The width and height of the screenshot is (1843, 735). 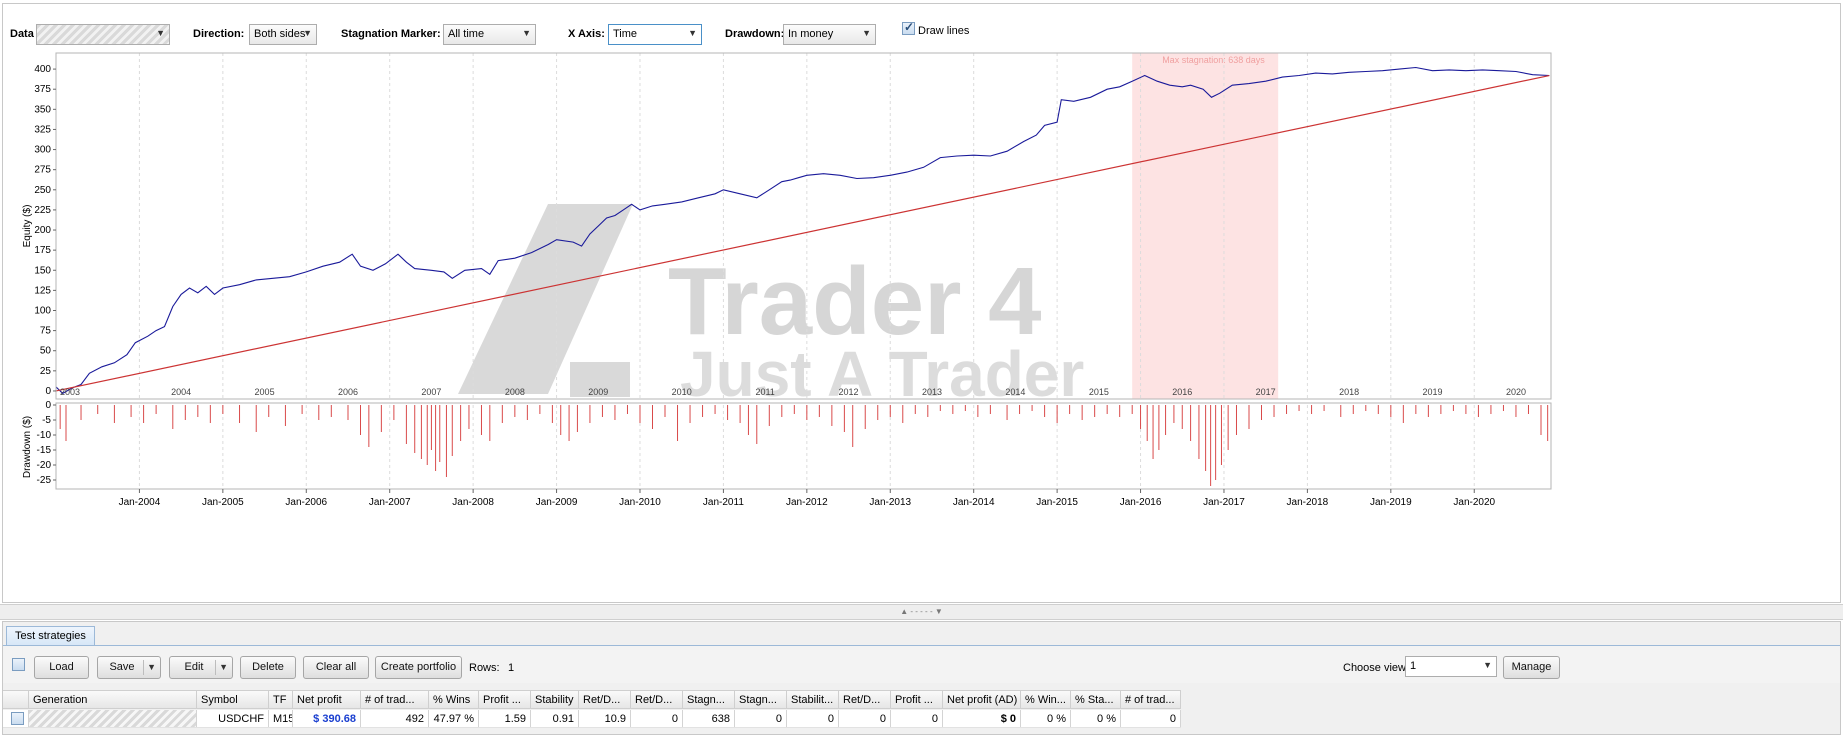 What do you see at coordinates (390, 502) in the screenshot?
I see `drawdown-x-tick-label: Jan-2007` at bounding box center [390, 502].